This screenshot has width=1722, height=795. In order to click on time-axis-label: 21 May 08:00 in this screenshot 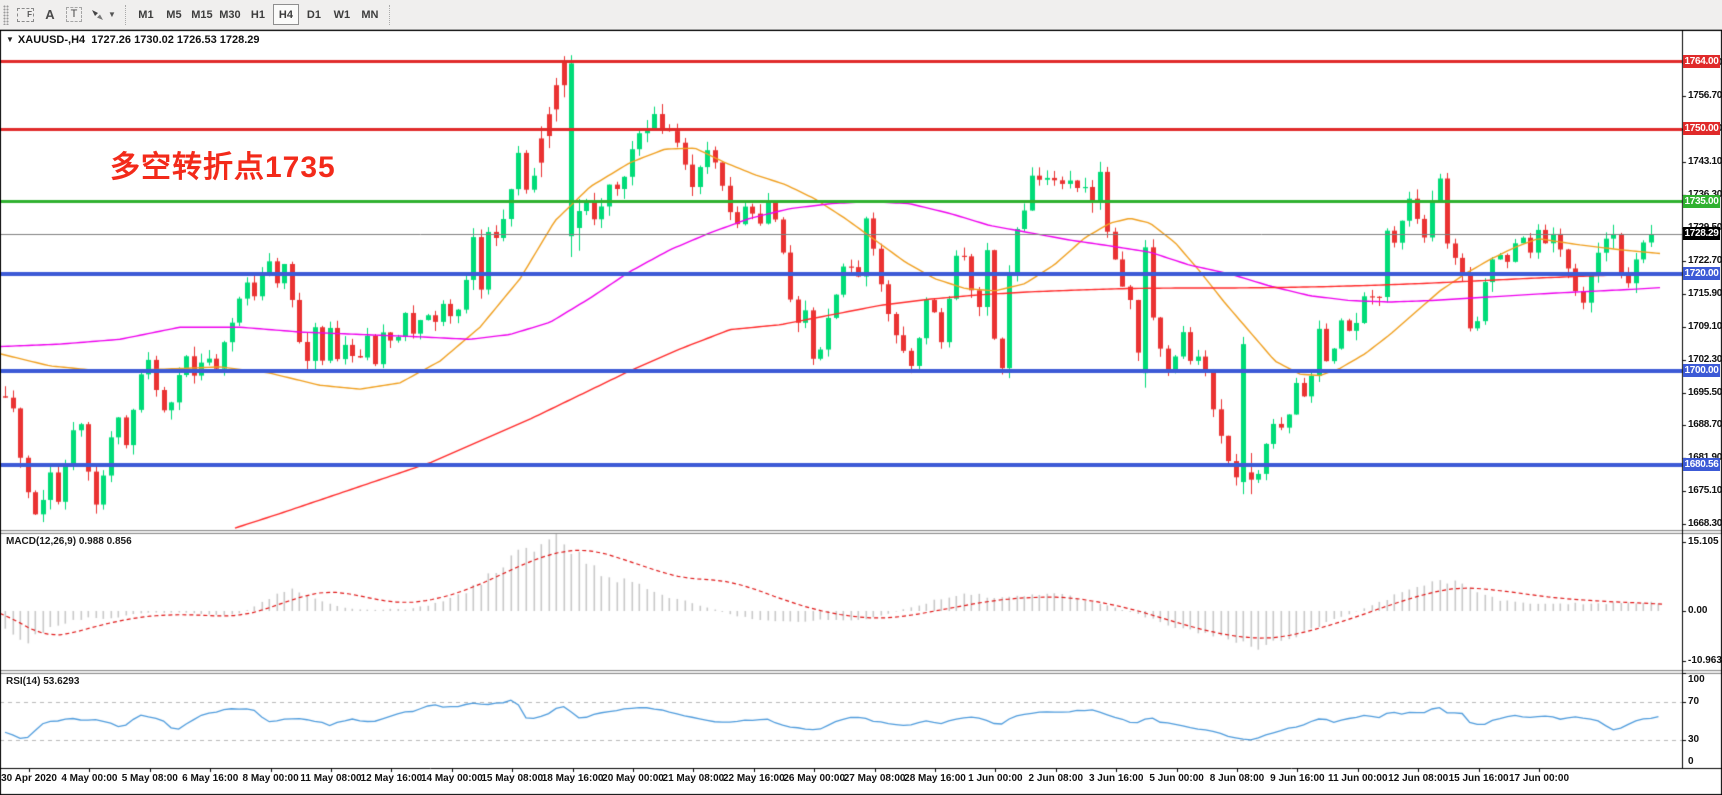, I will do `click(693, 778)`.